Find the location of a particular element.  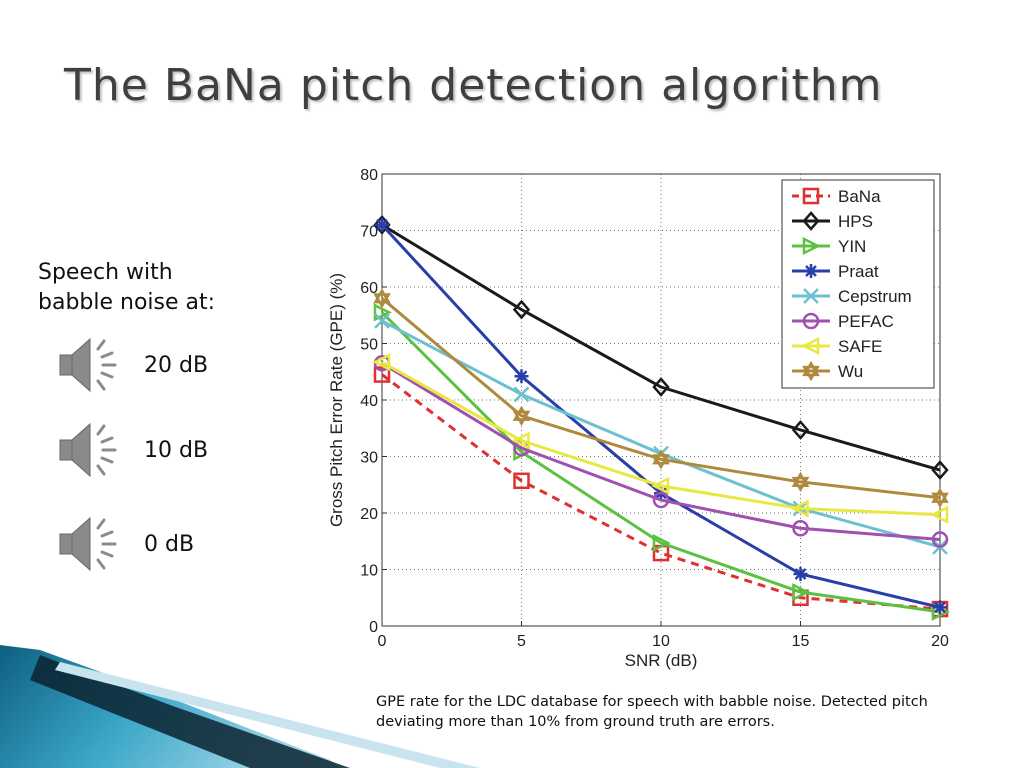

x-tick-label: 5 is located at coordinates (521, 641).